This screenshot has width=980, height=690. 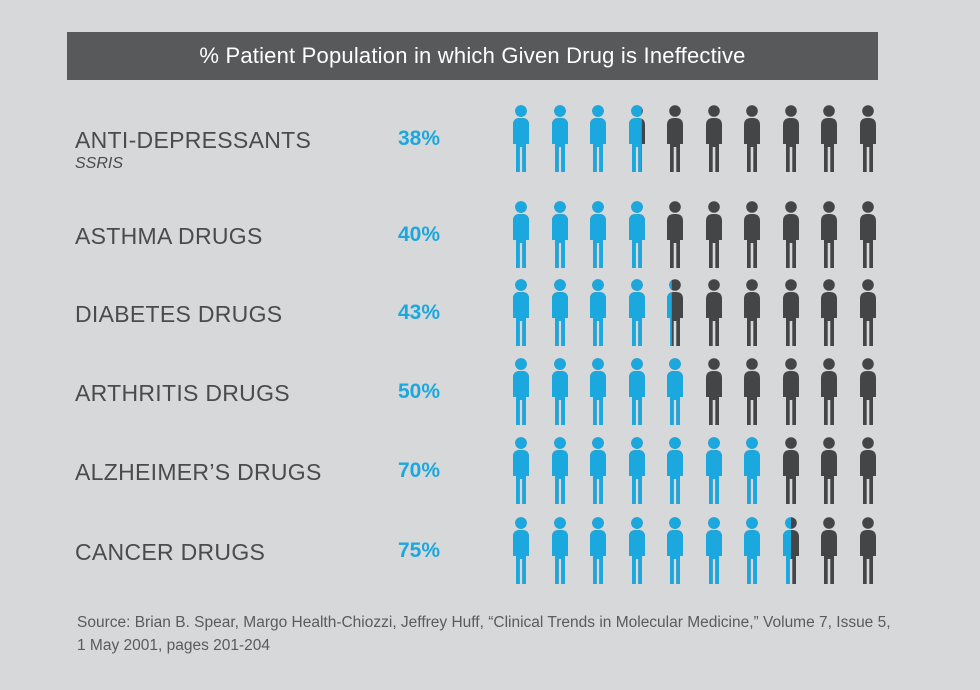 What do you see at coordinates (418, 391) in the screenshot?
I see `row-value-label: 50%` at bounding box center [418, 391].